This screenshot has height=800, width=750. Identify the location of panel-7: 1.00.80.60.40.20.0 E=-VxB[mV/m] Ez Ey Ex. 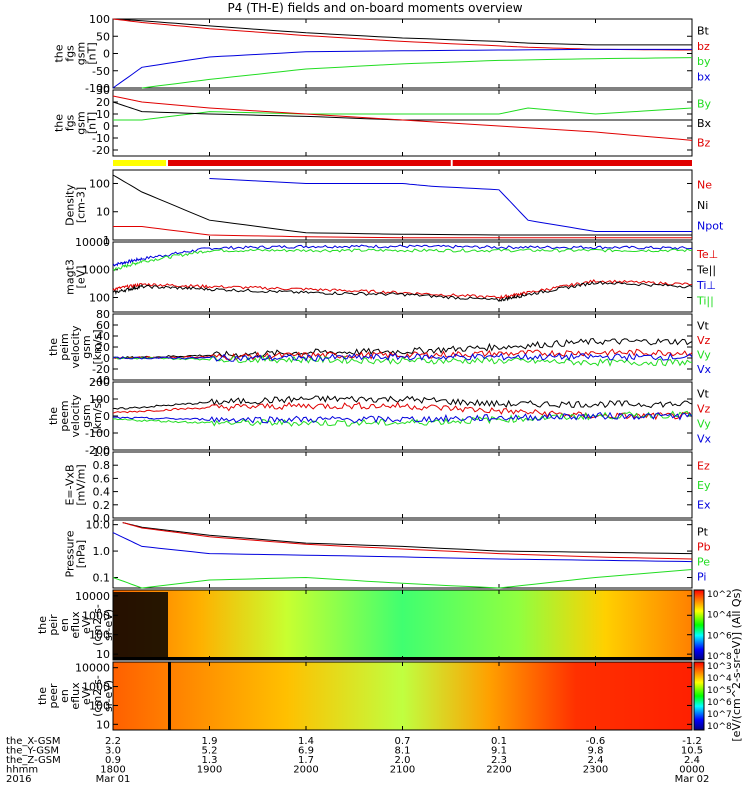
(387, 485).